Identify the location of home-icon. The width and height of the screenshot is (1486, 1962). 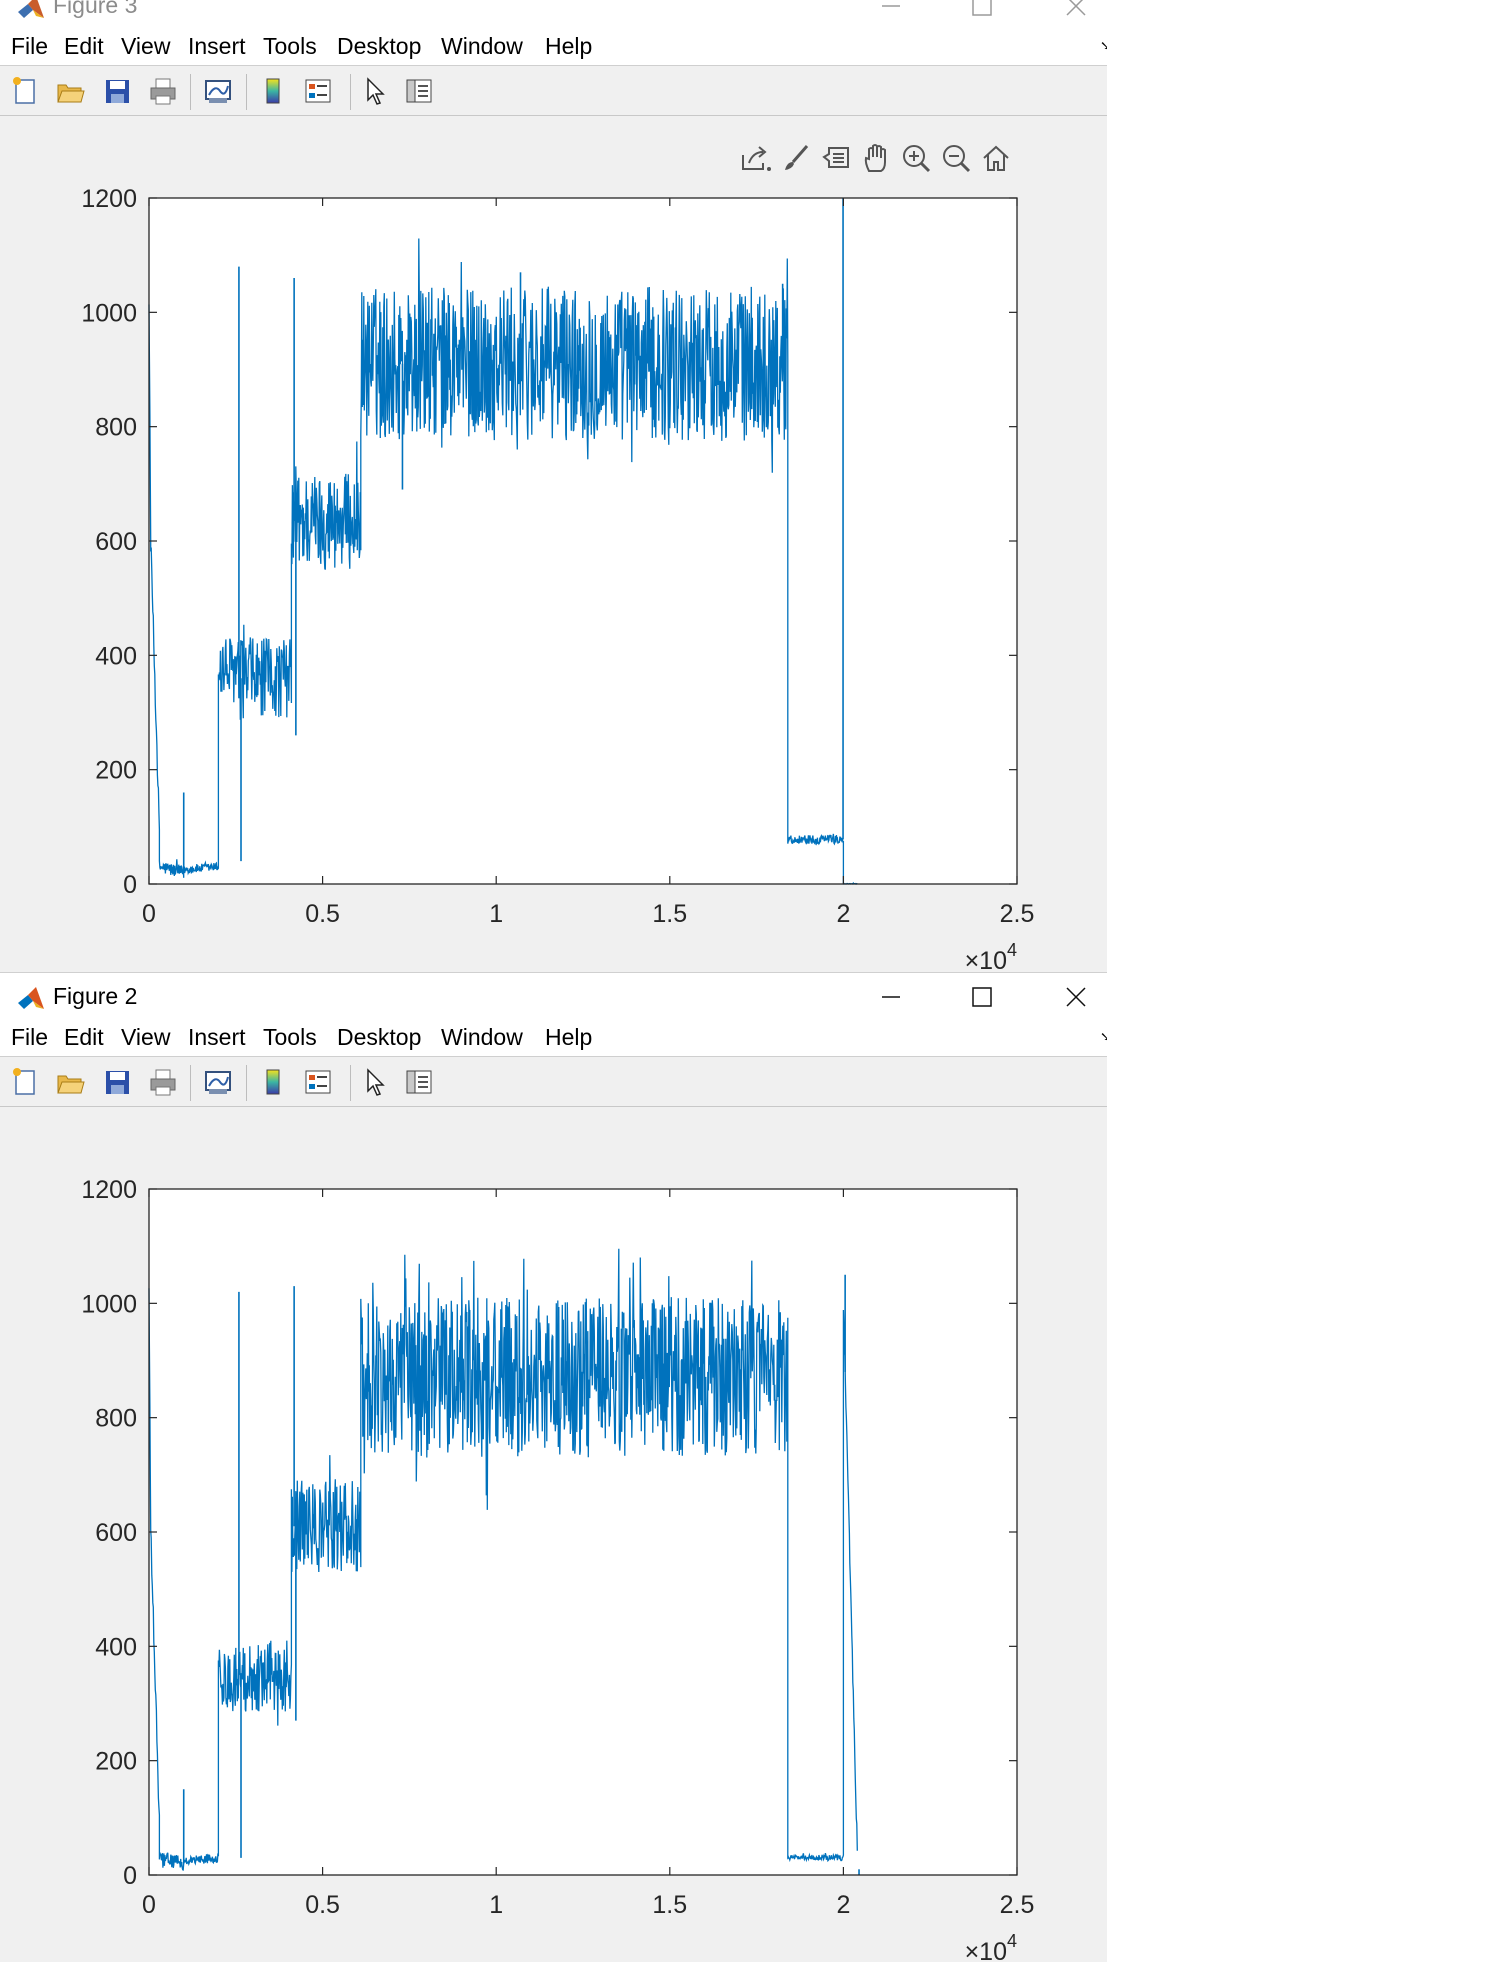
(996, 158).